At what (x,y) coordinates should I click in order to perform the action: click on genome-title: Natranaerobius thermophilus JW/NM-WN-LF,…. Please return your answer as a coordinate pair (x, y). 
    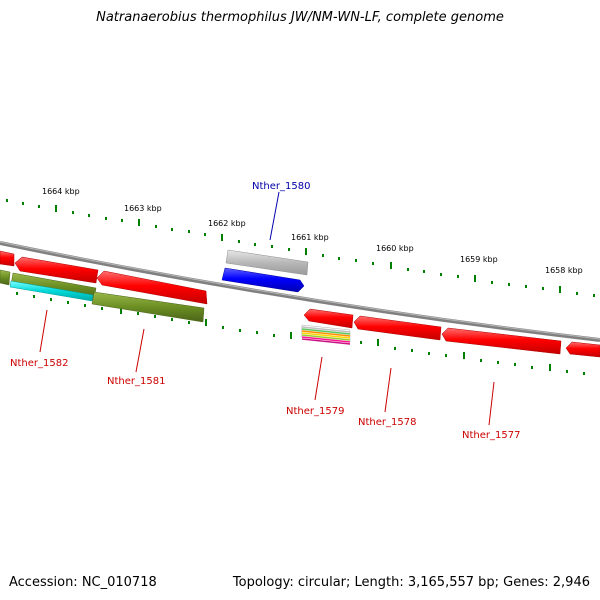
    Looking at the image, I should click on (300, 17).